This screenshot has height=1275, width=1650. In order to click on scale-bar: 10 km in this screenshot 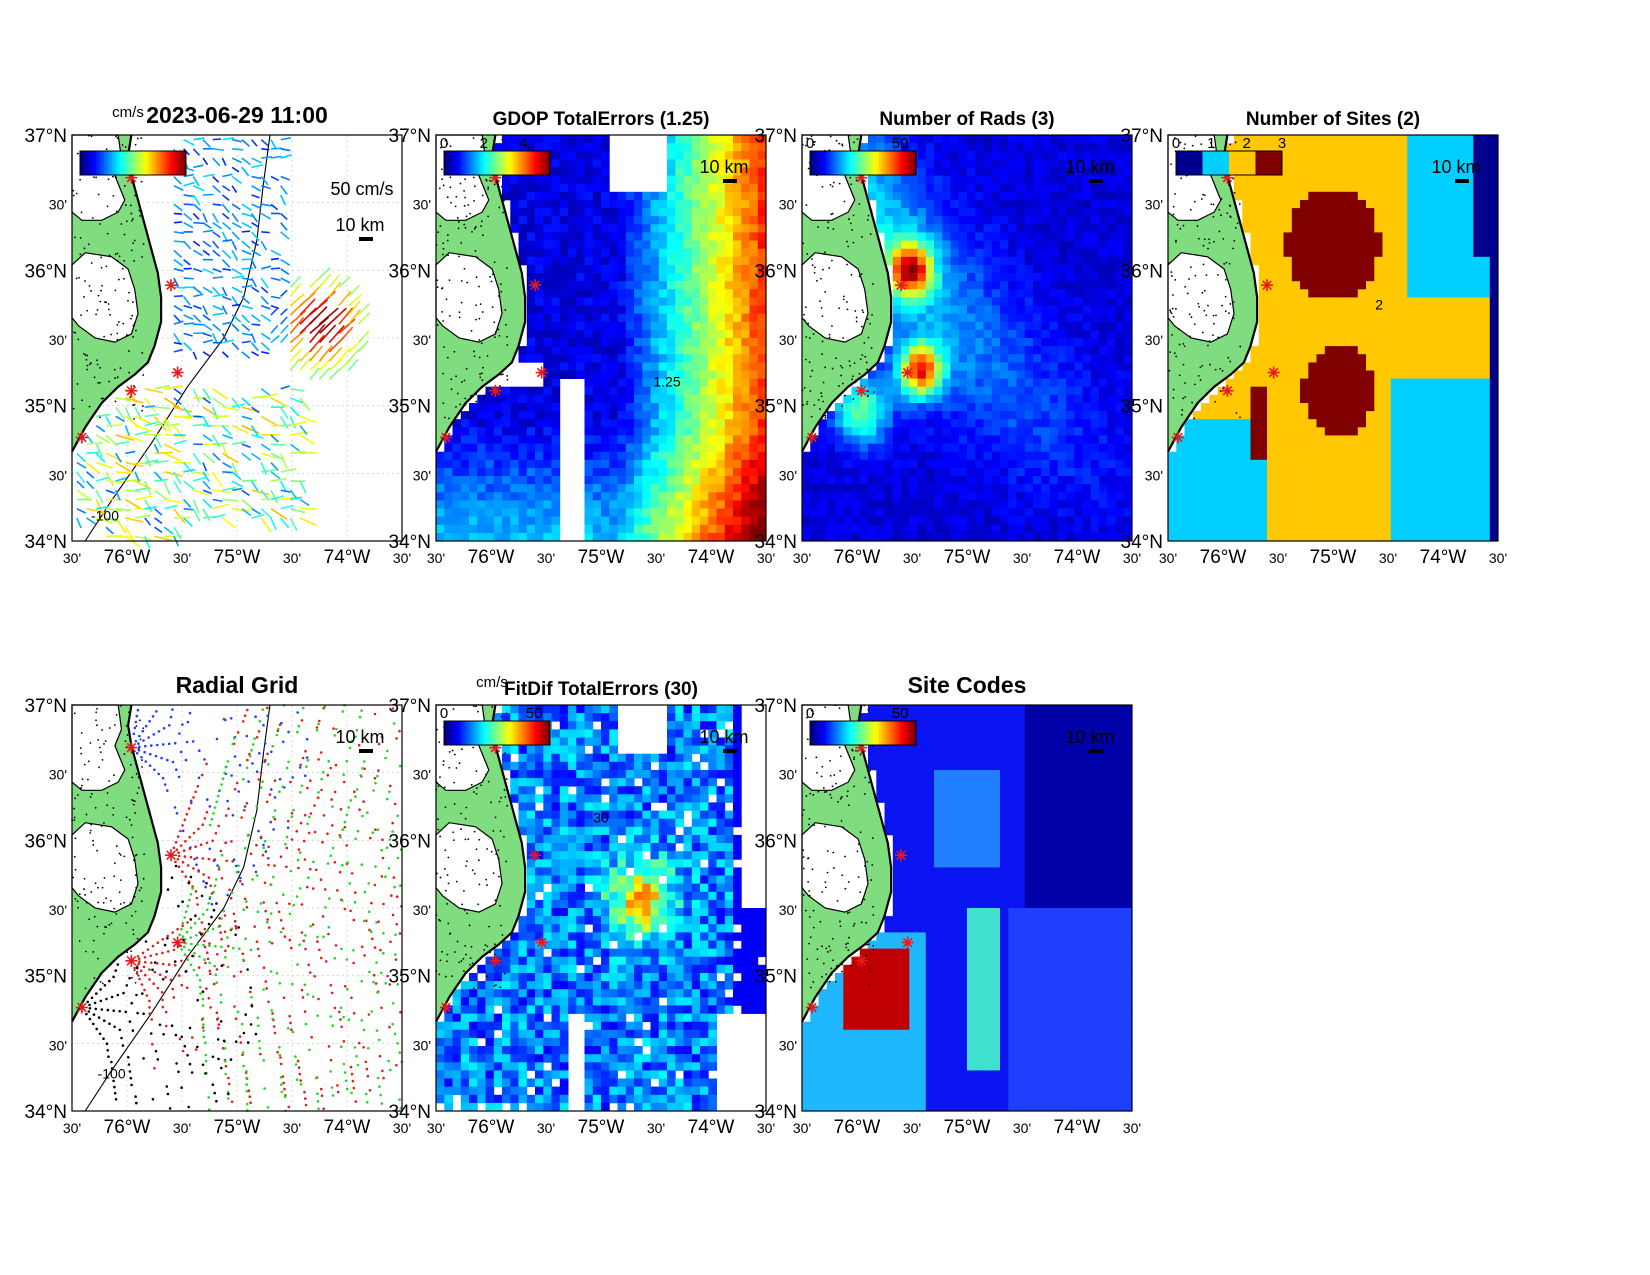, I will do `click(360, 228)`.